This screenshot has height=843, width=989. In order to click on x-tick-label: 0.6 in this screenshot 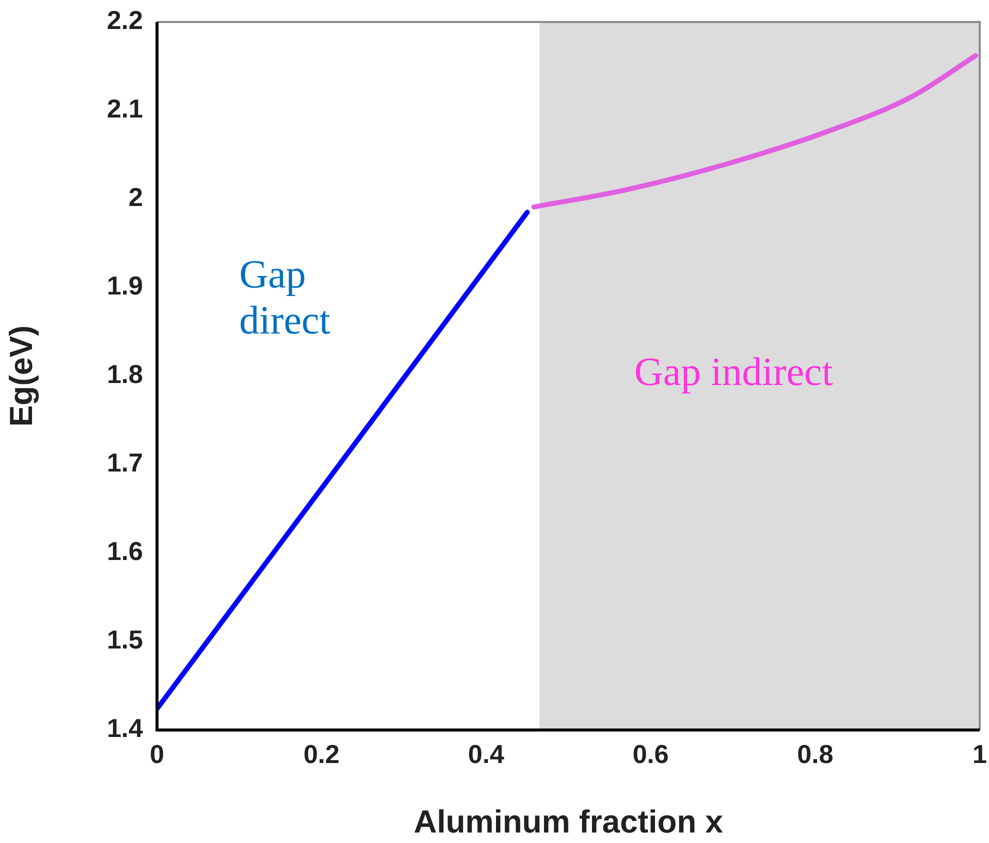, I will do `click(650, 753)`.